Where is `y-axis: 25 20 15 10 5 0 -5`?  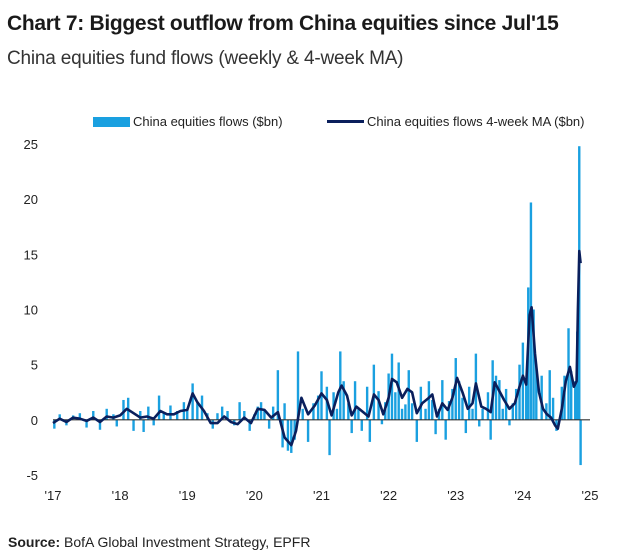
y-axis: 25 20 15 10 5 0 -5 is located at coordinates (31, 310).